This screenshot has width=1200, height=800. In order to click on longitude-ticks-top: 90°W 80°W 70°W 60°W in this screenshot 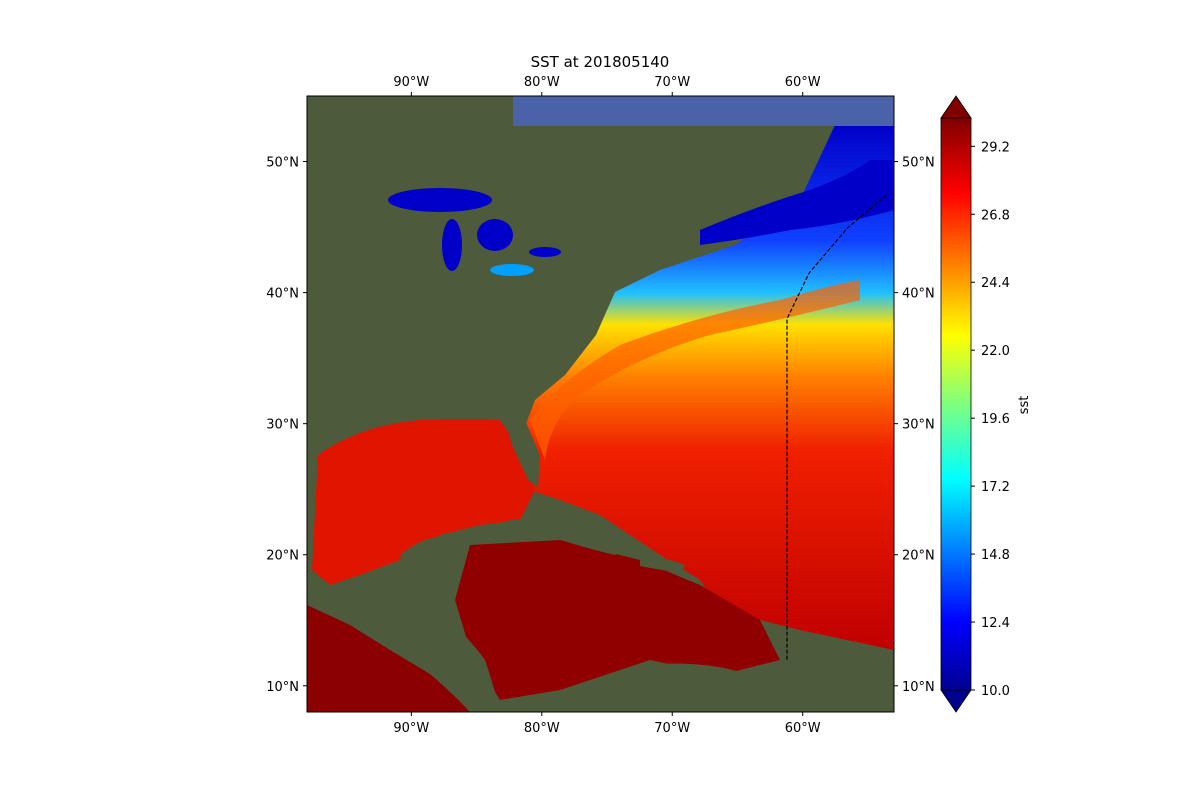, I will do `click(607, 85)`.